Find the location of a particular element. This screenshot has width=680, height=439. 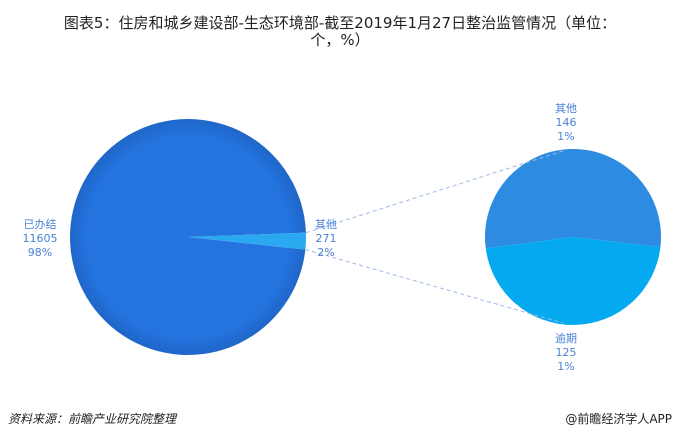

label-sub-0-percent: 1% is located at coordinates (565, 136).